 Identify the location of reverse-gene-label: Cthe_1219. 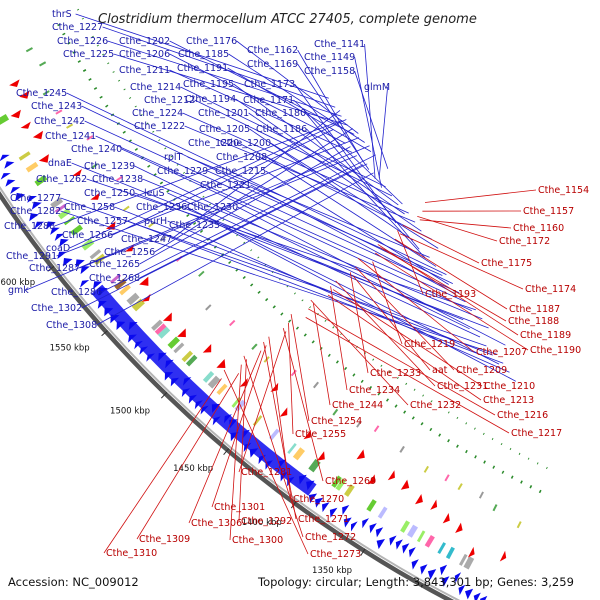
(429, 344).